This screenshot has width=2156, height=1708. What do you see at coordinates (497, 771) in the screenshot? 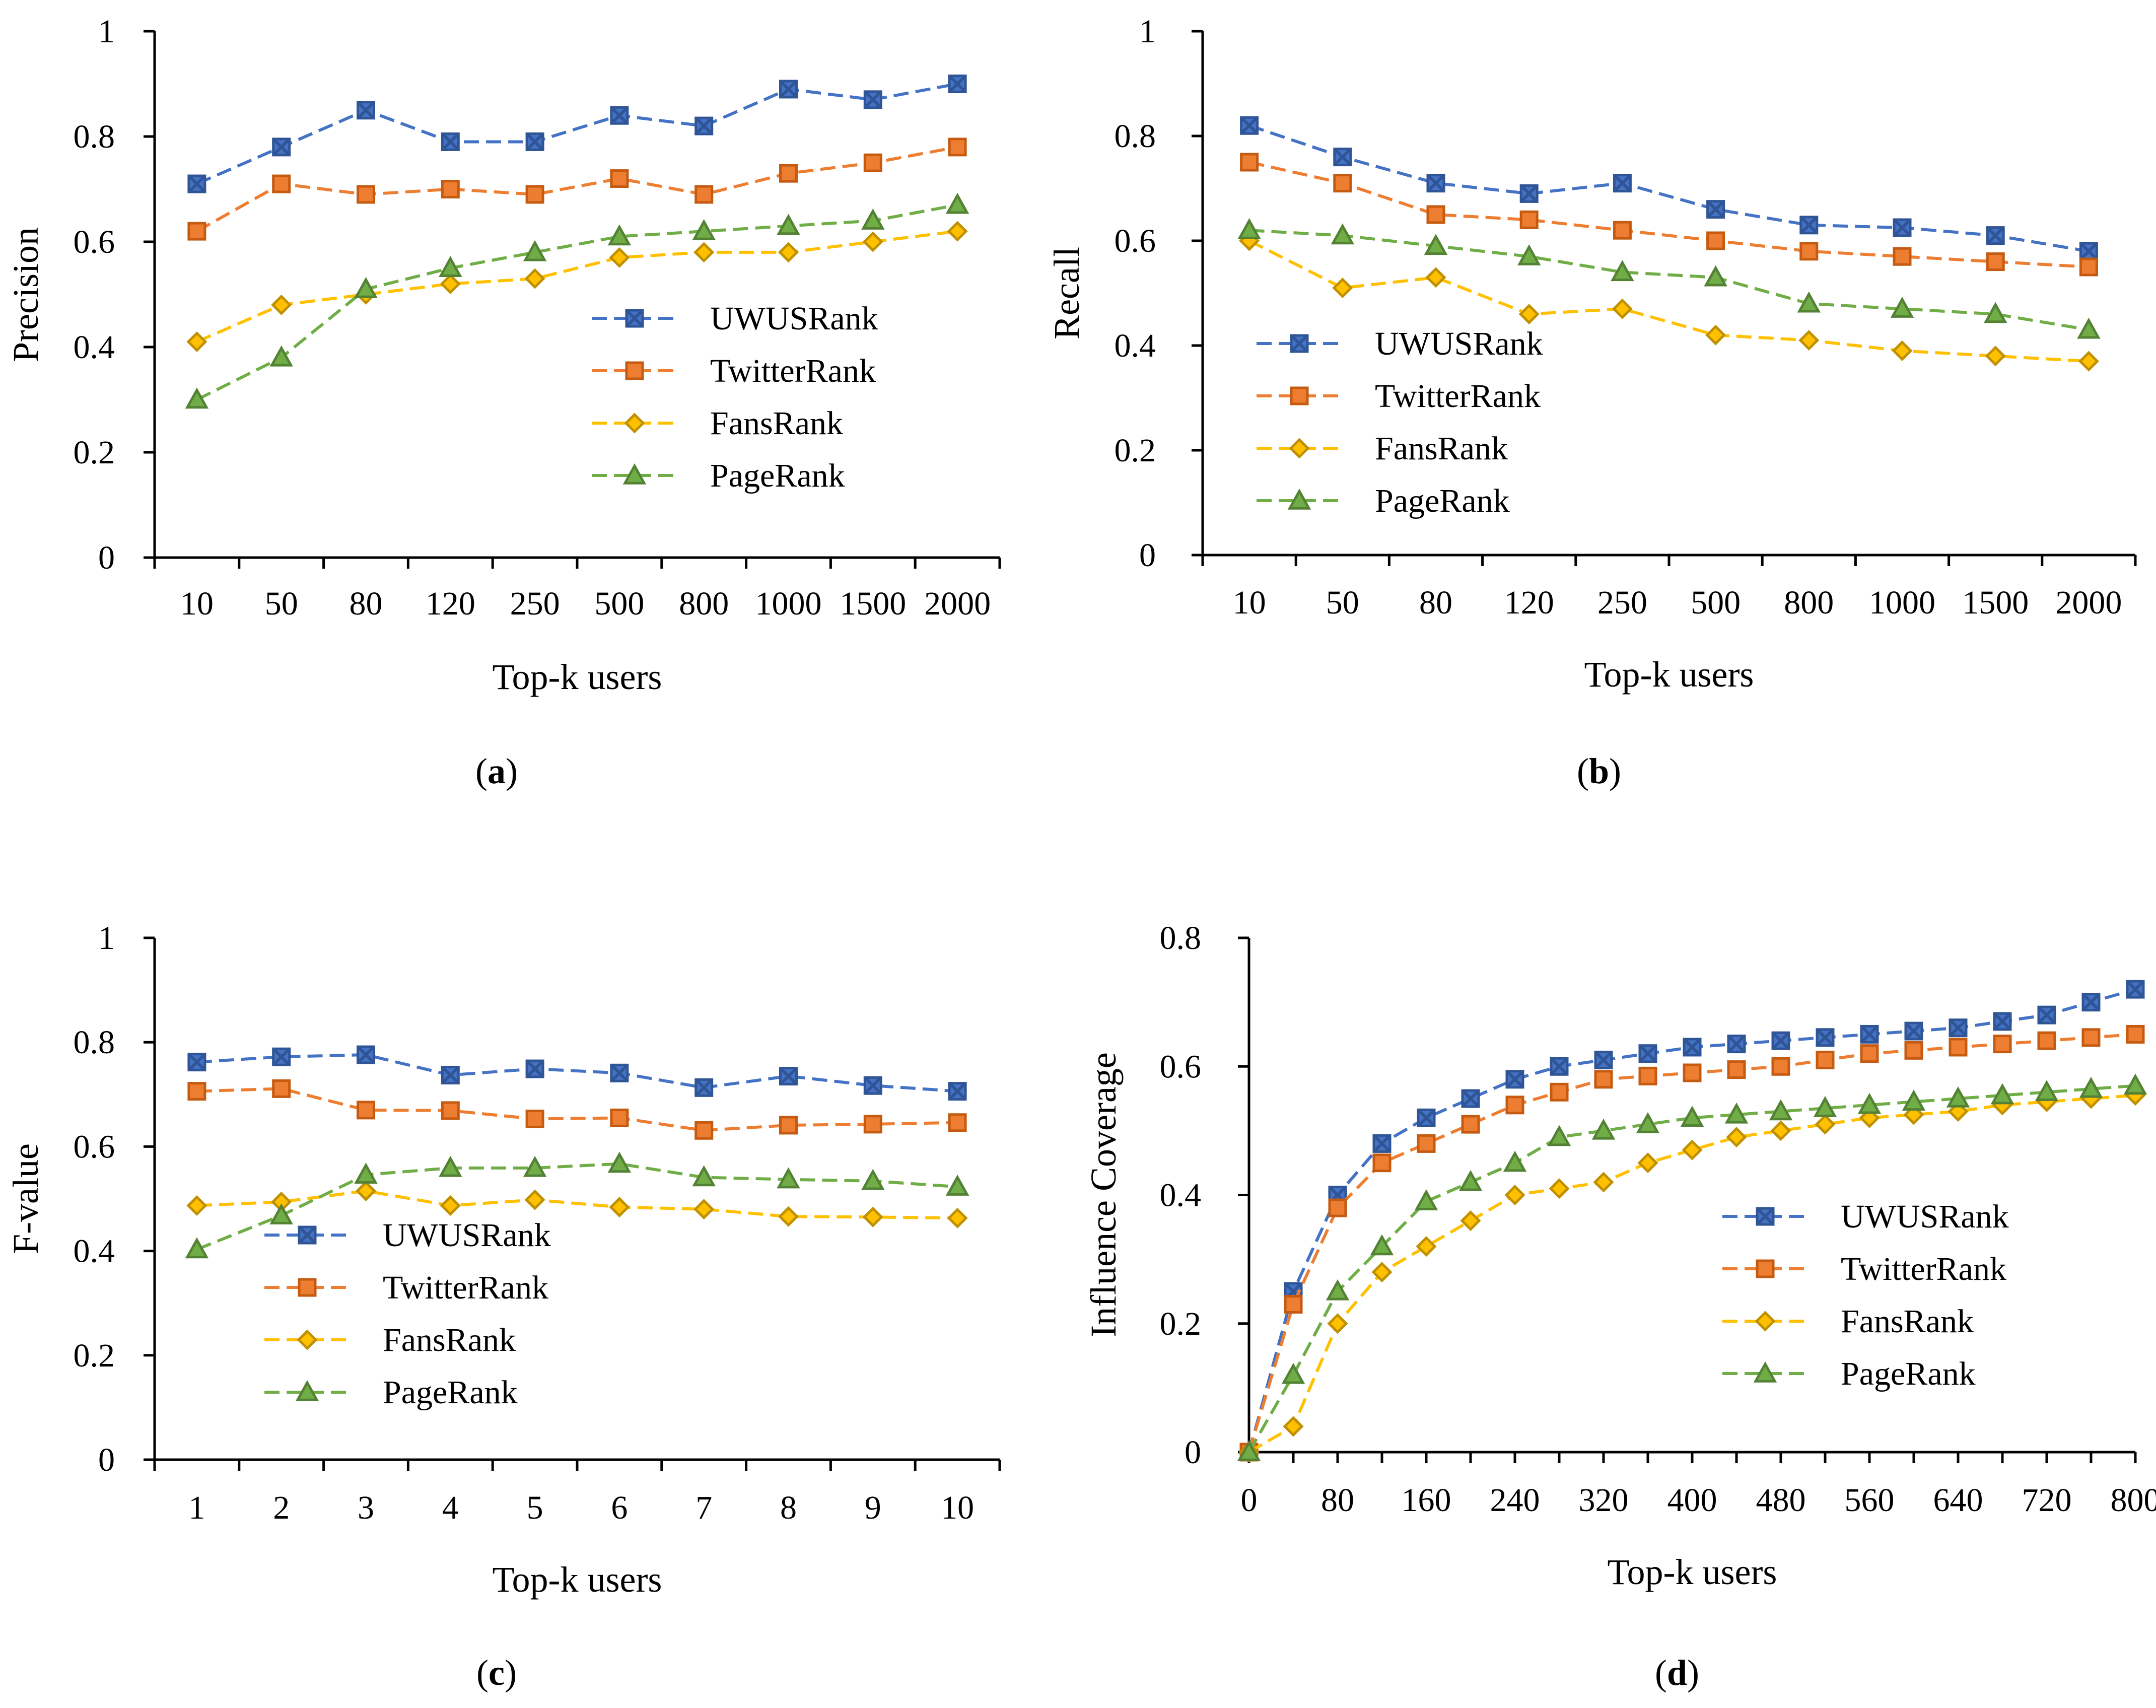
I see `panel-label-letter: a` at bounding box center [497, 771].